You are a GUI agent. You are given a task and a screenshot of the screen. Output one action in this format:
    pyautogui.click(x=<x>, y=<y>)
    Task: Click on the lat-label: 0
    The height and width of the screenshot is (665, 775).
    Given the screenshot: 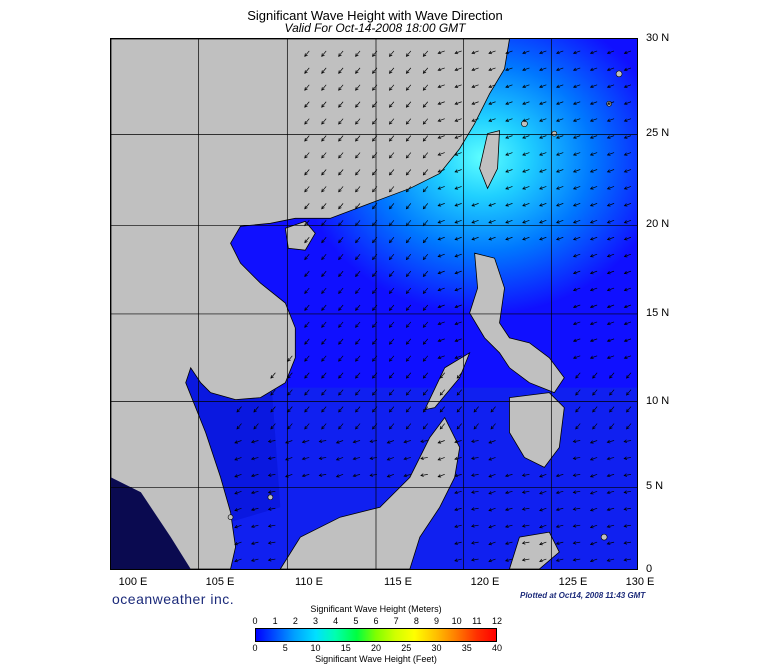 What is the action you would take?
    pyautogui.click(x=649, y=569)
    